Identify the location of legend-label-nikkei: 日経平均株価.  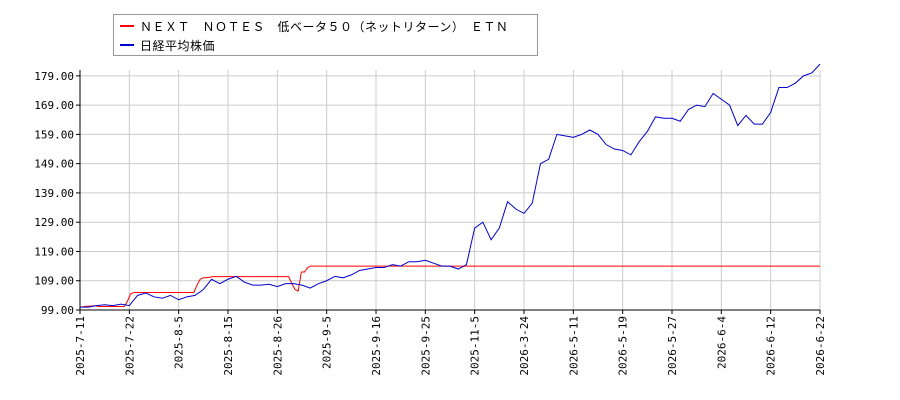
(178, 45).